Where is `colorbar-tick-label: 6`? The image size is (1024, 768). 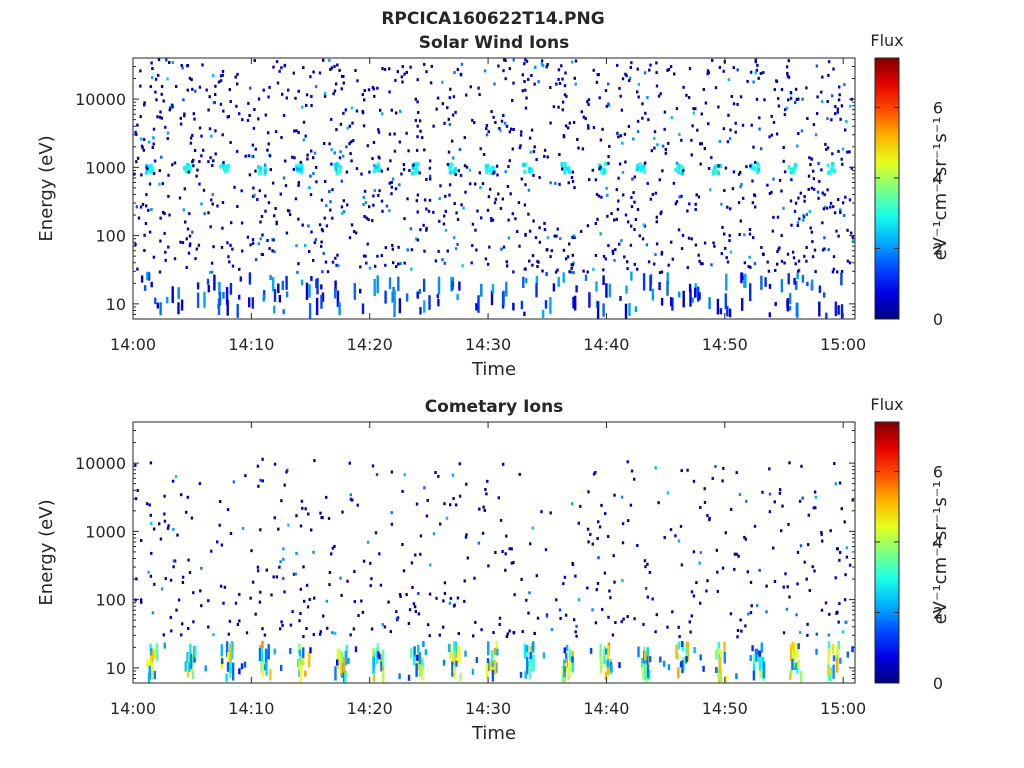
colorbar-tick-label: 6 is located at coordinates (938, 471).